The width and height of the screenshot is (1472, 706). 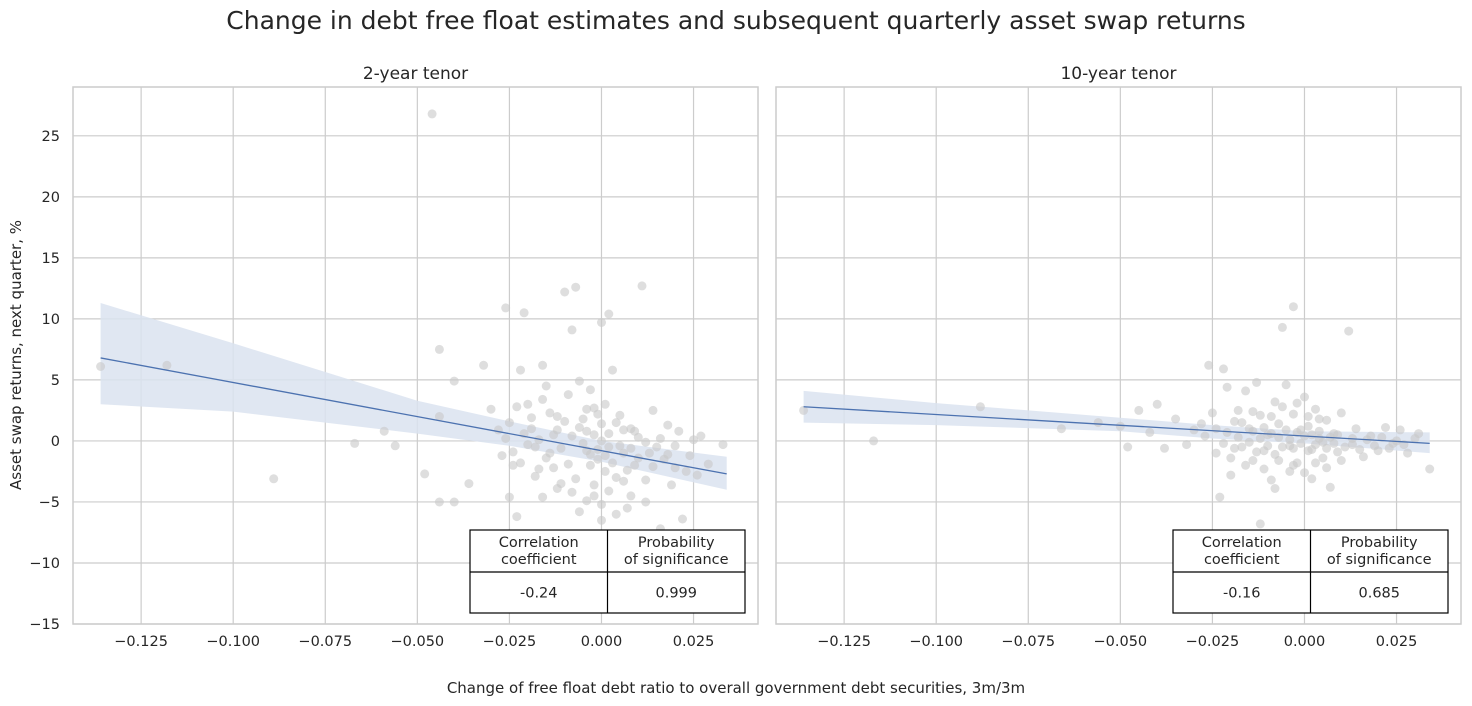 What do you see at coordinates (1118, 74) in the screenshot?
I see `panel2-title: 10-year tenor` at bounding box center [1118, 74].